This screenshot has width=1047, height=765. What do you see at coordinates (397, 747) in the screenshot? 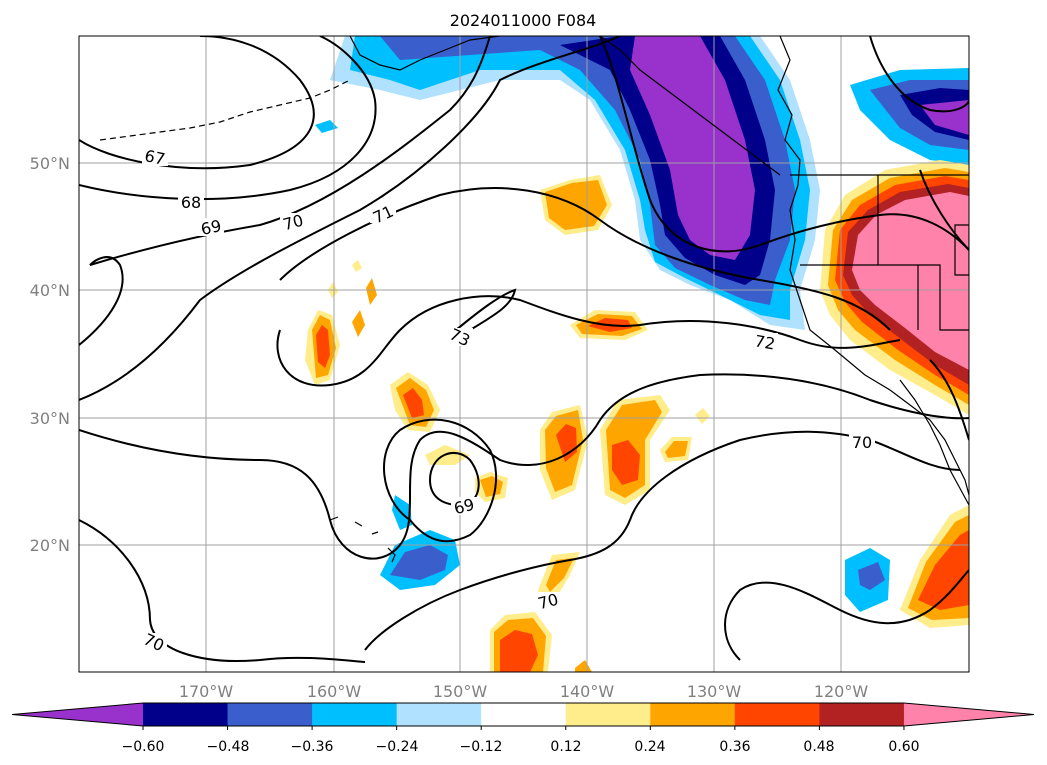
I see `colorbar-tick-label: −0.24` at bounding box center [397, 747].